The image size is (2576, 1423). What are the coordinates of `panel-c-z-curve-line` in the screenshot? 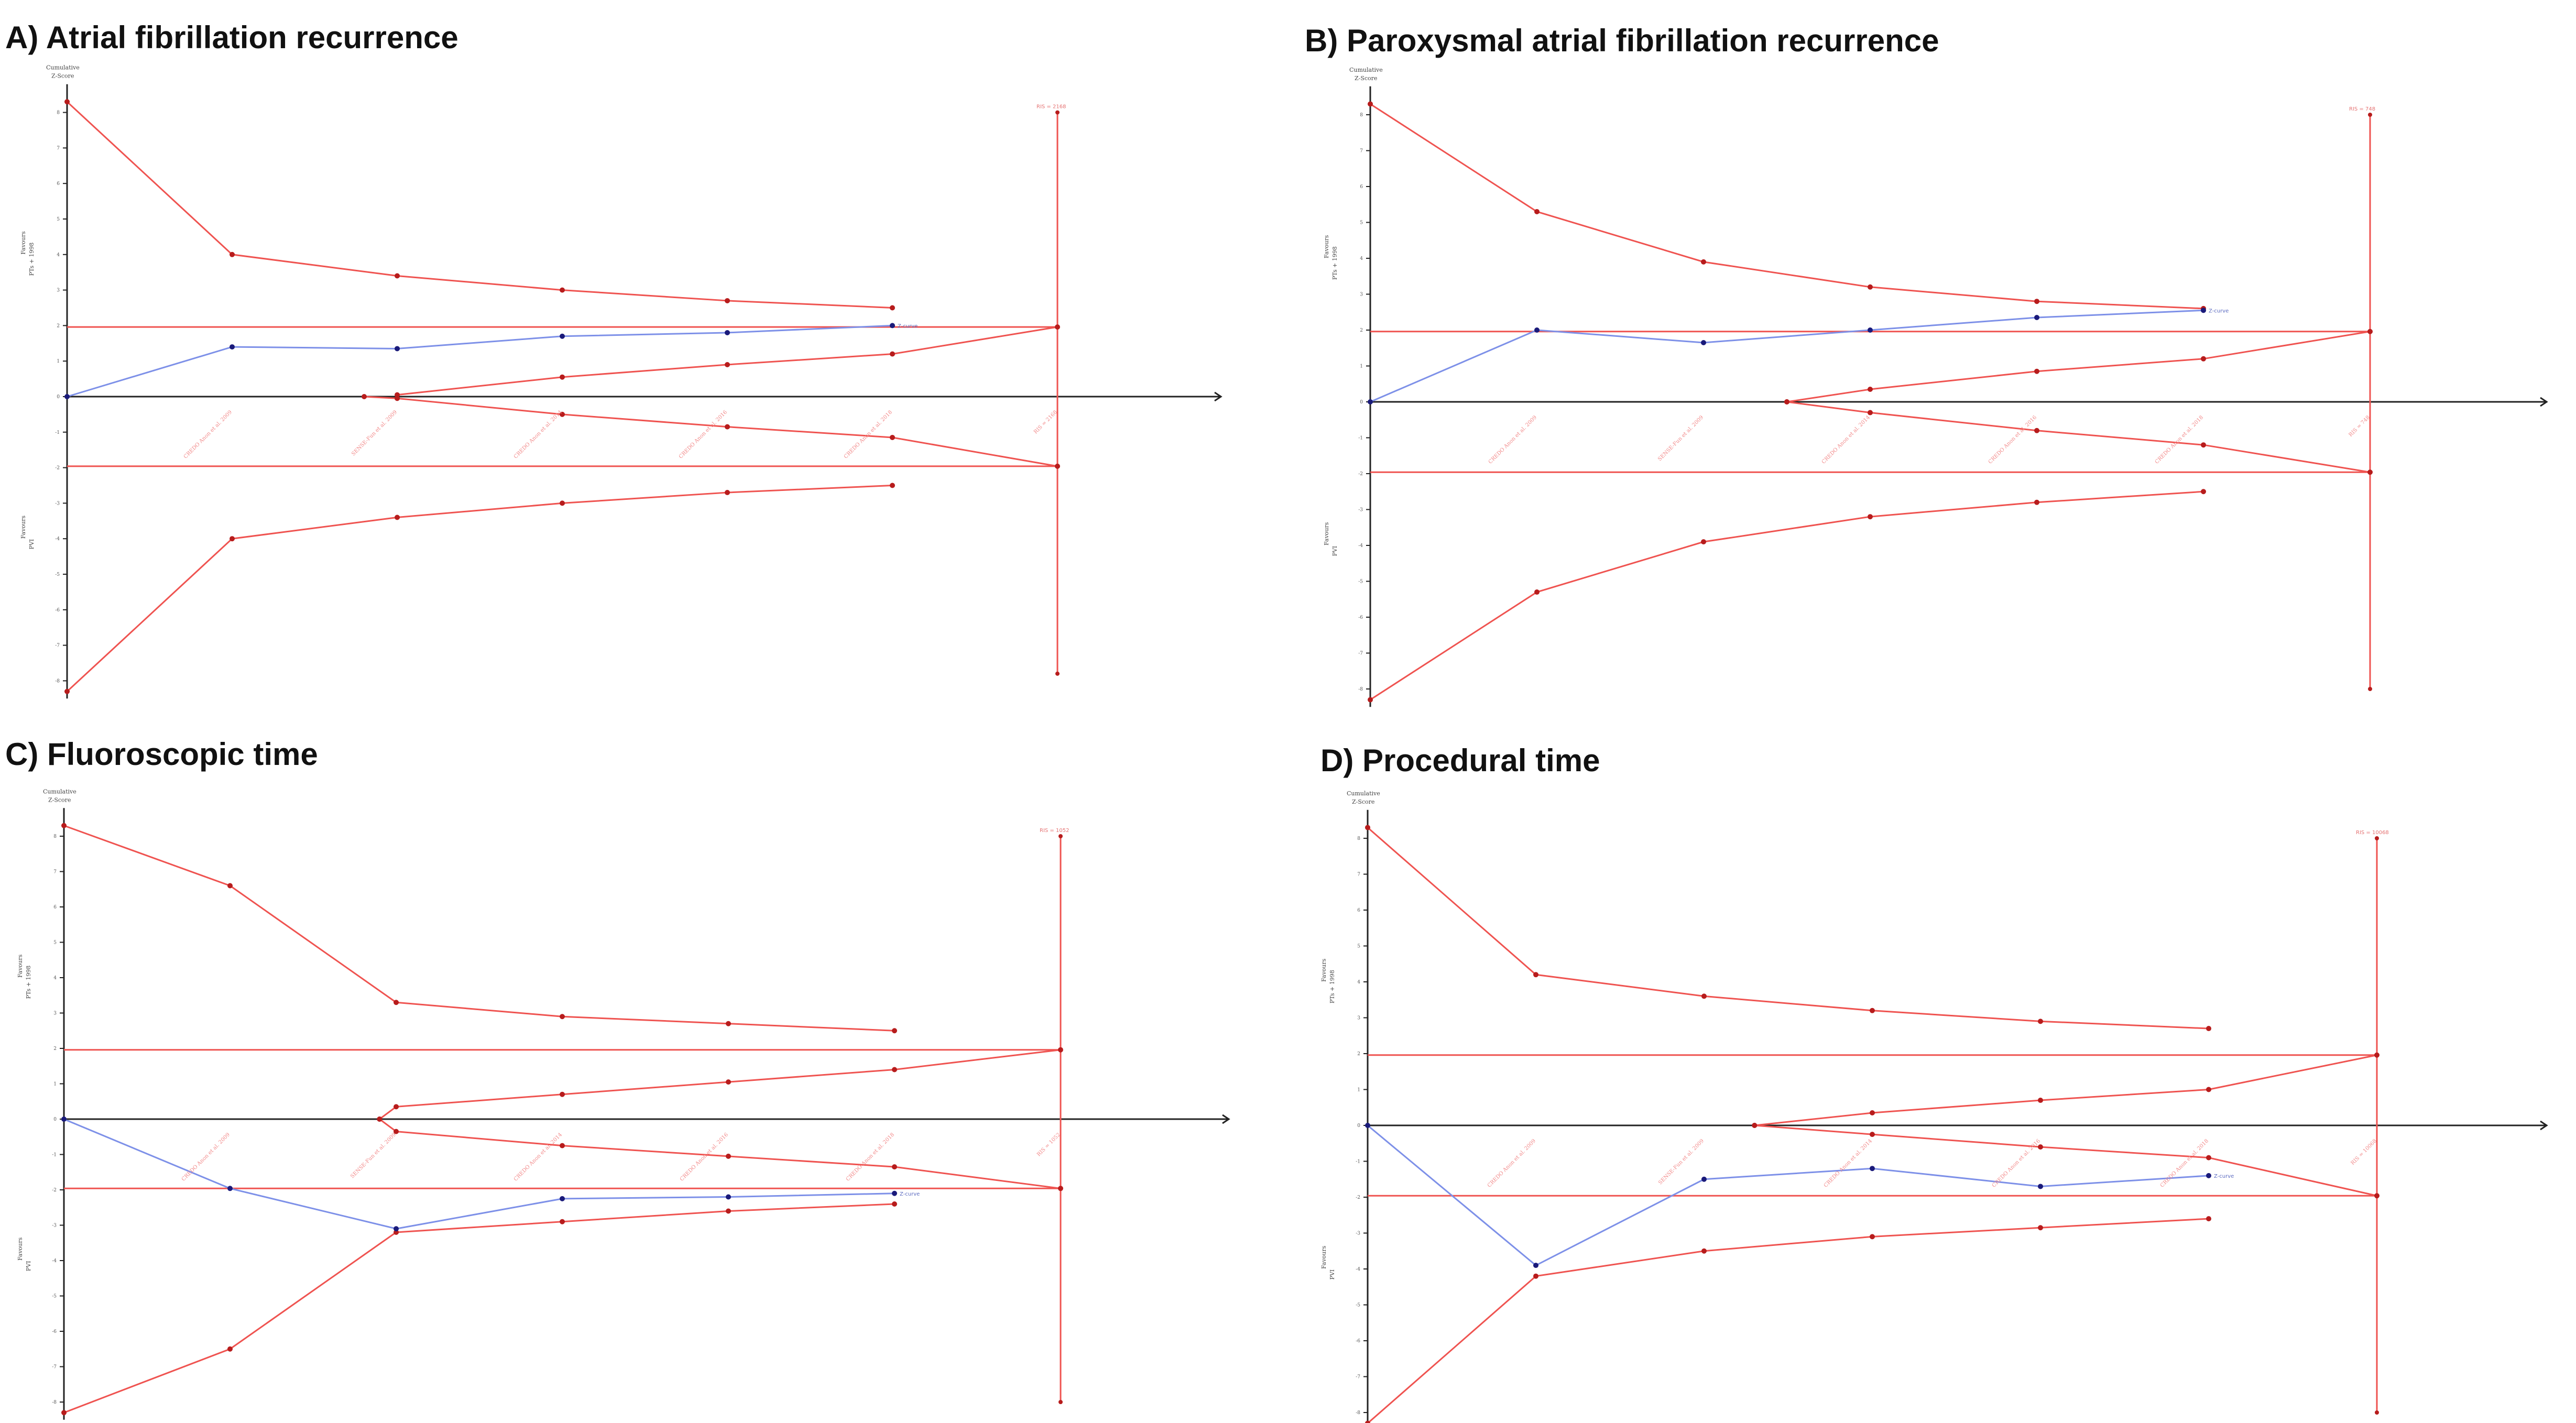 It's located at (479, 1174).